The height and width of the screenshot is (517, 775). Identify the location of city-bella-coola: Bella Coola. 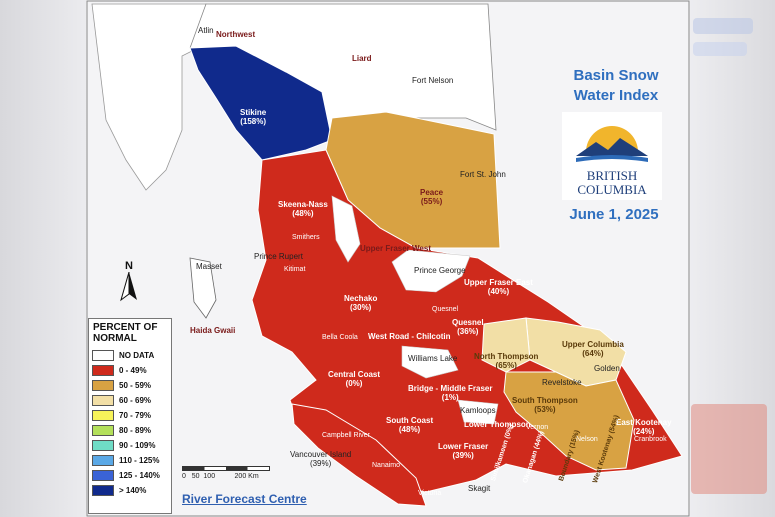
(340, 337).